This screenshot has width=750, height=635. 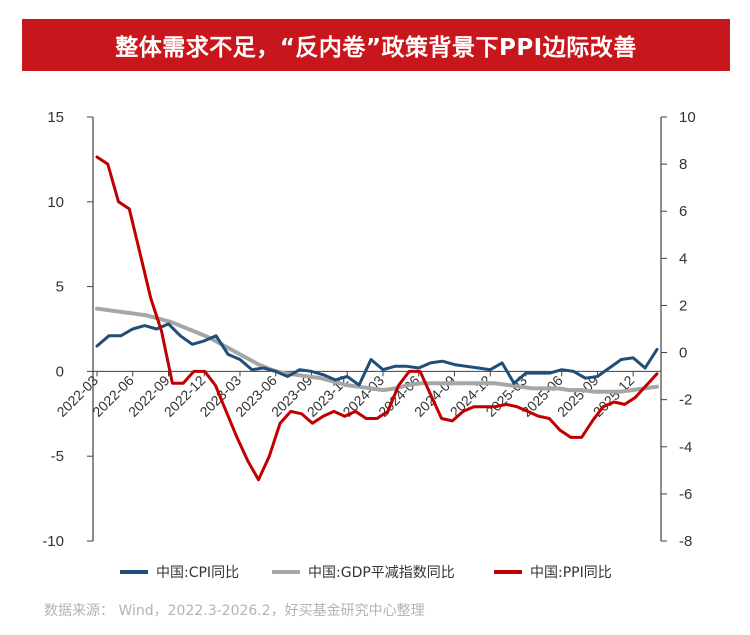 I want to click on left-tick-label: -10, so click(x=53, y=541).